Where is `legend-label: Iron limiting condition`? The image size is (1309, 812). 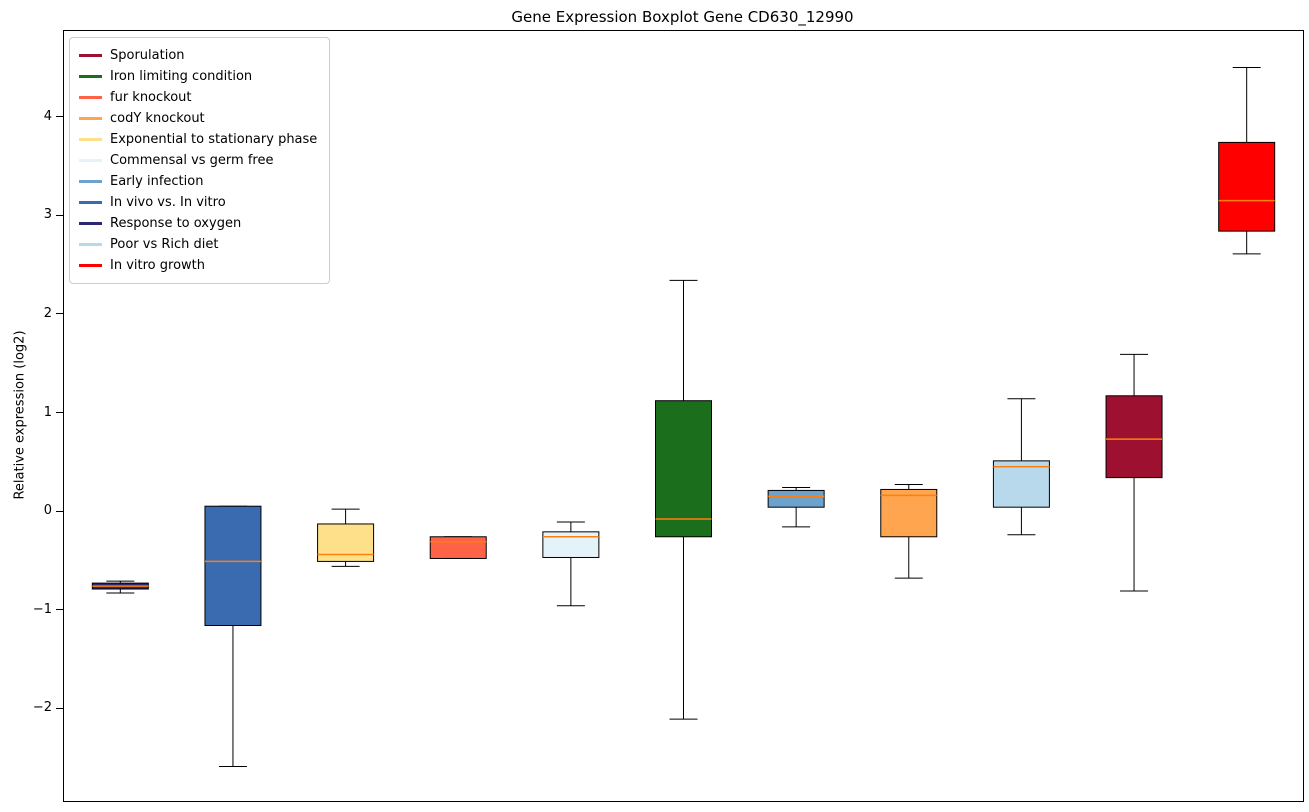
legend-label: Iron limiting condition is located at coordinates (181, 76).